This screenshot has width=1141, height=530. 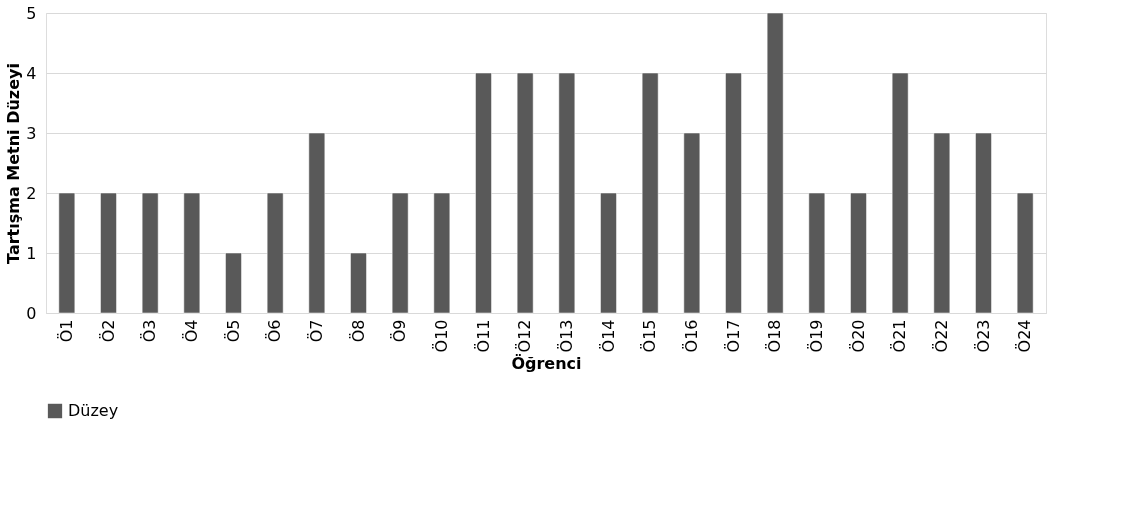 I want to click on x-tick-label: Ö3, so click(x=150, y=331).